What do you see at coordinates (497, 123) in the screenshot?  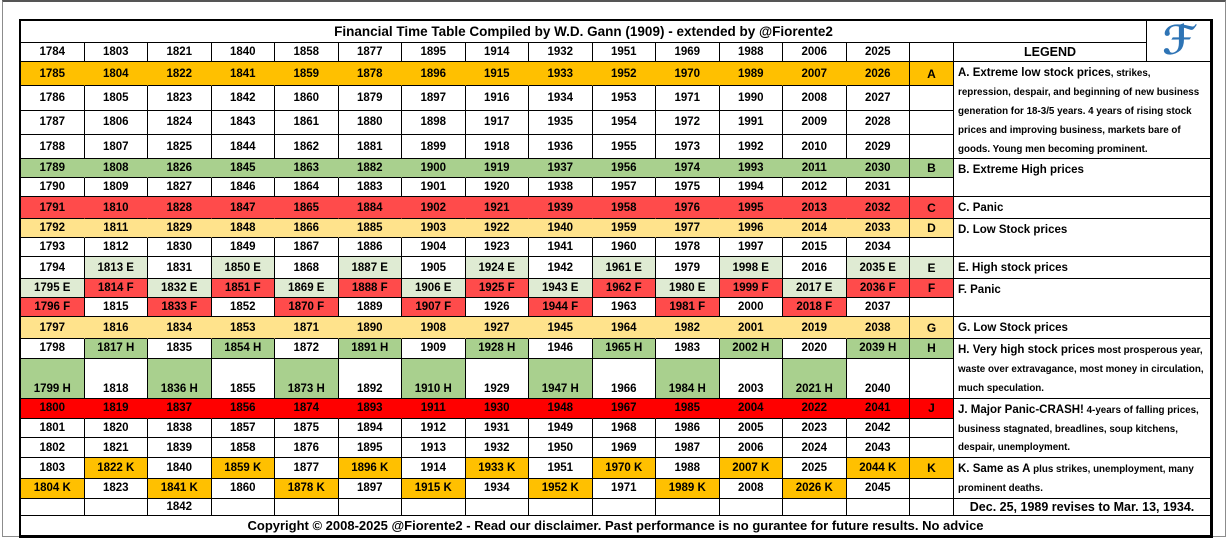 I see `year-cell: 1917` at bounding box center [497, 123].